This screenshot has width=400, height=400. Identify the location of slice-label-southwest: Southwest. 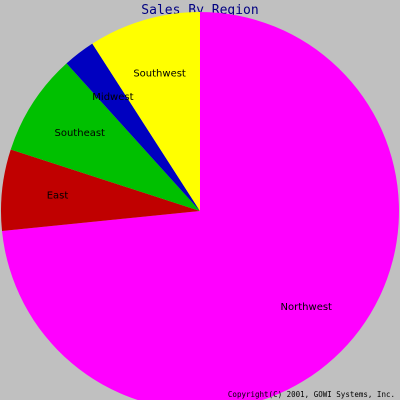
(159, 74).